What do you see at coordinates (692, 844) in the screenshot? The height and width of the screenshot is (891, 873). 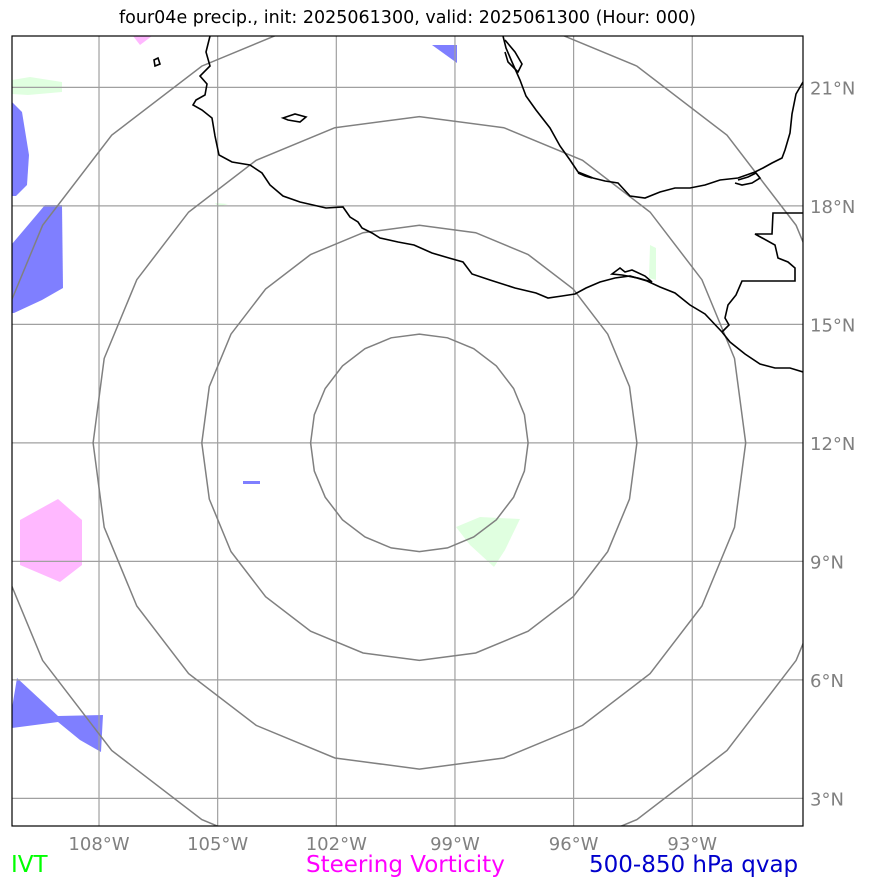 I see `lon-tick-label: 93°W` at bounding box center [692, 844].